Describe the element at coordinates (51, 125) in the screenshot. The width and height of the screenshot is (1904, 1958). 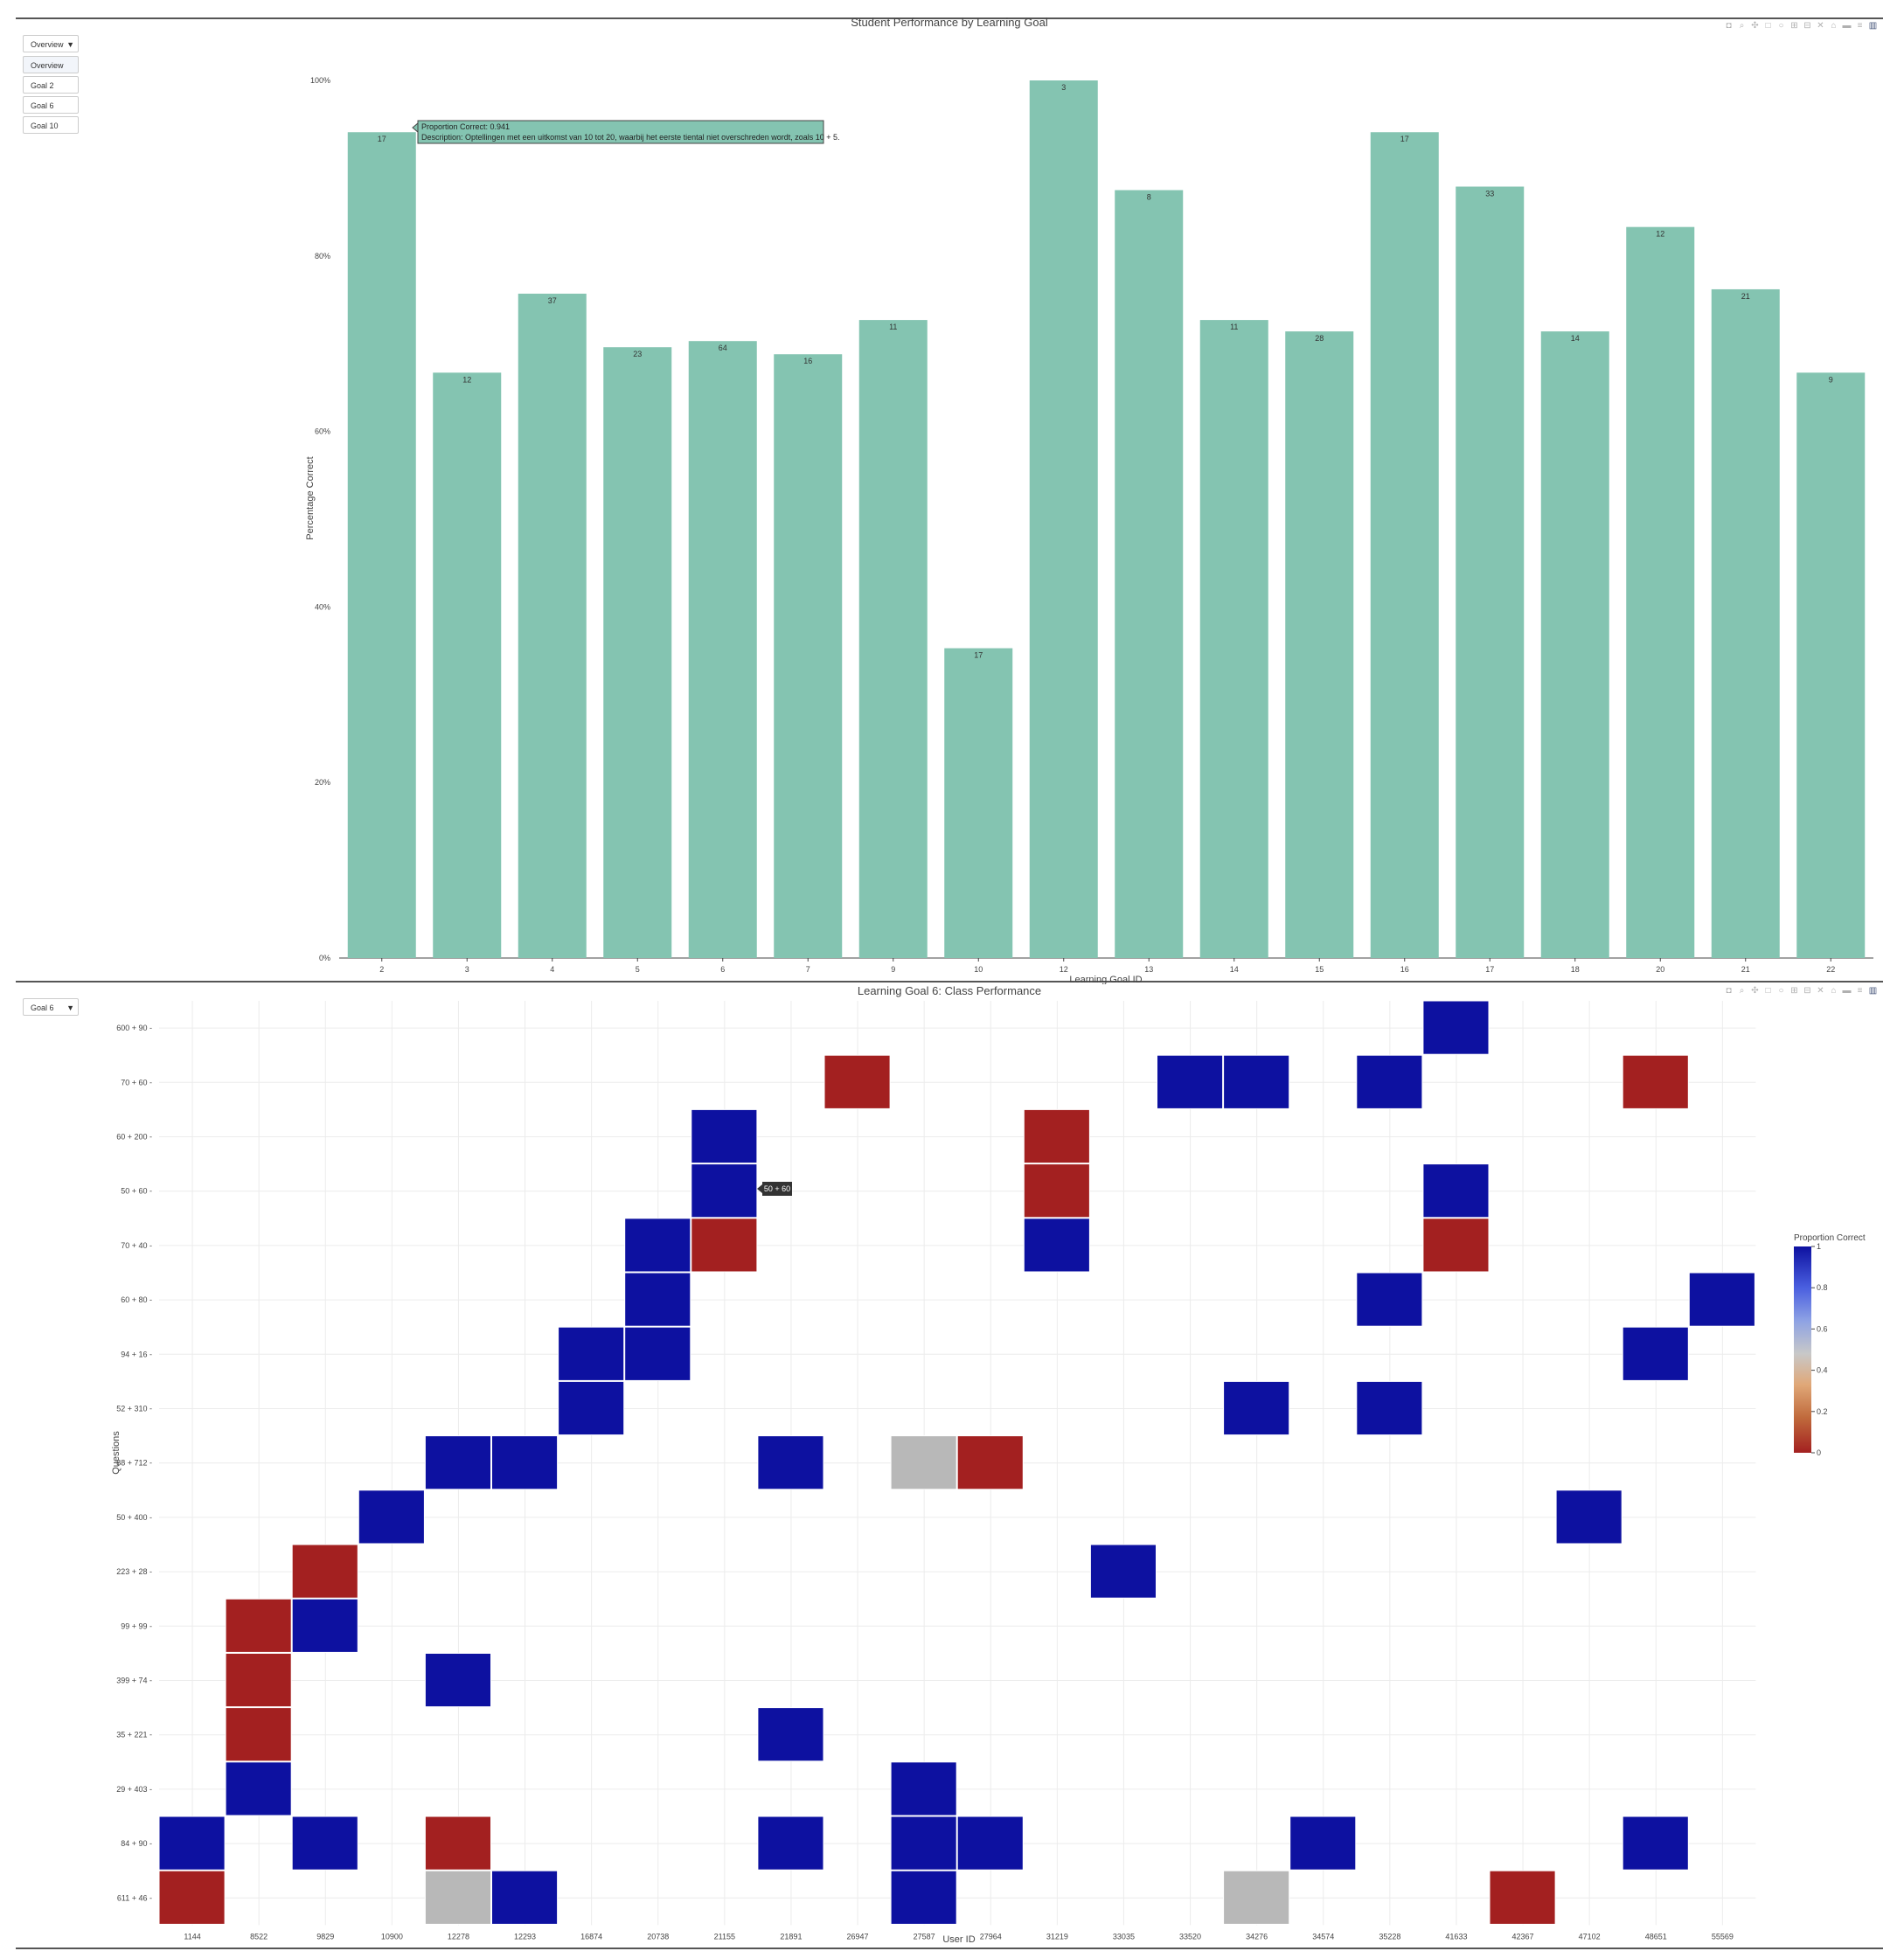
I see `menu-item-goal-10: Goal 10` at that location.